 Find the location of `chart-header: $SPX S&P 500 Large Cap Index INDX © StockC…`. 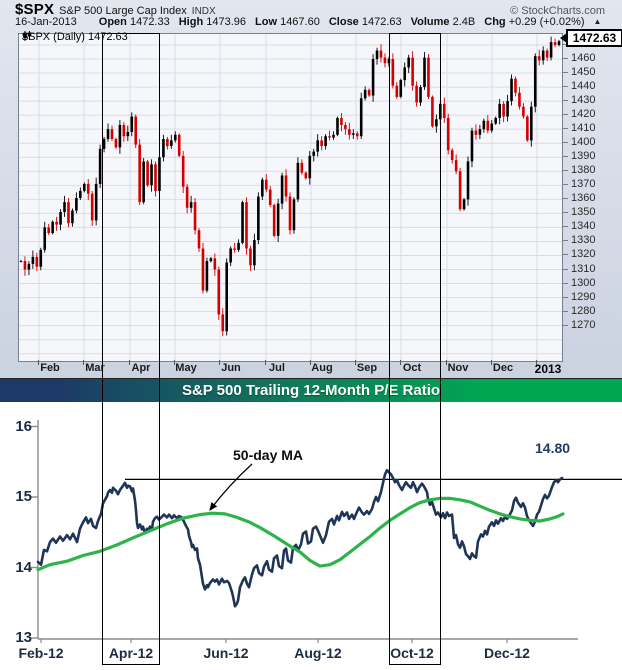

chart-header: $SPX S&P 500 Large Cap Index INDX © StockC… is located at coordinates (315, 9).